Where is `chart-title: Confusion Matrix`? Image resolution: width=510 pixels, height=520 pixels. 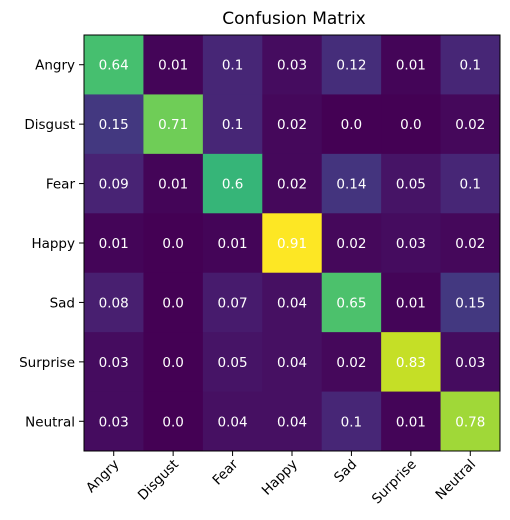 chart-title: Confusion Matrix is located at coordinates (294, 19).